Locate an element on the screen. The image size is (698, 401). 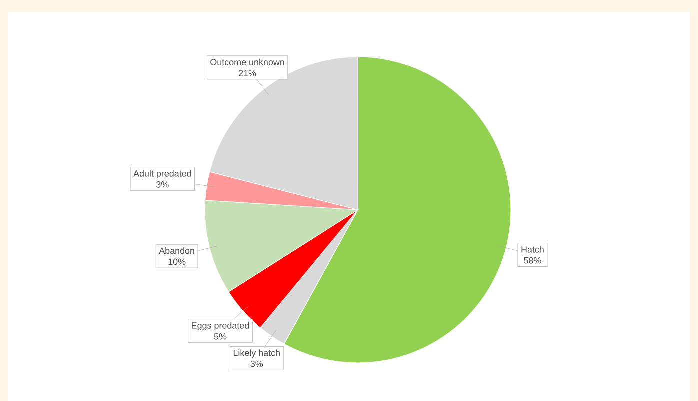
slice-label: Hatch is located at coordinates (533, 249).